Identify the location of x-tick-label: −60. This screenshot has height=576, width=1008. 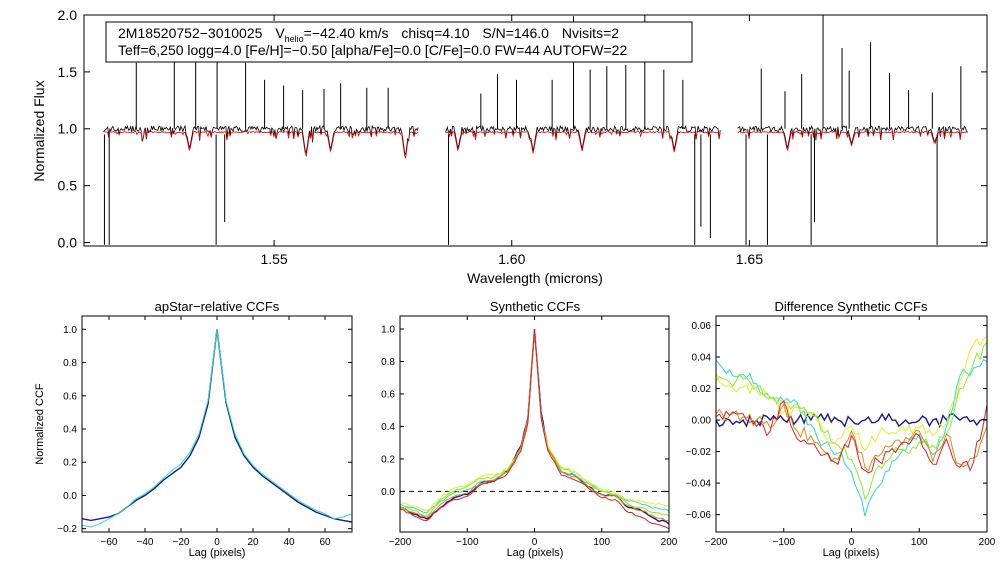
(109, 542).